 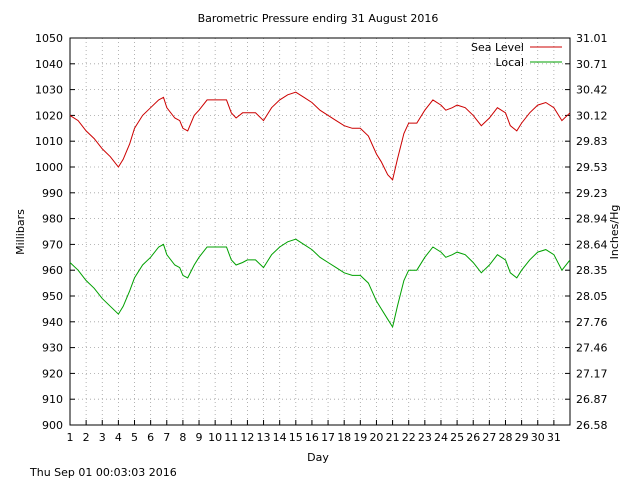 I want to click on x-tick-label: 7, so click(x=166, y=437).